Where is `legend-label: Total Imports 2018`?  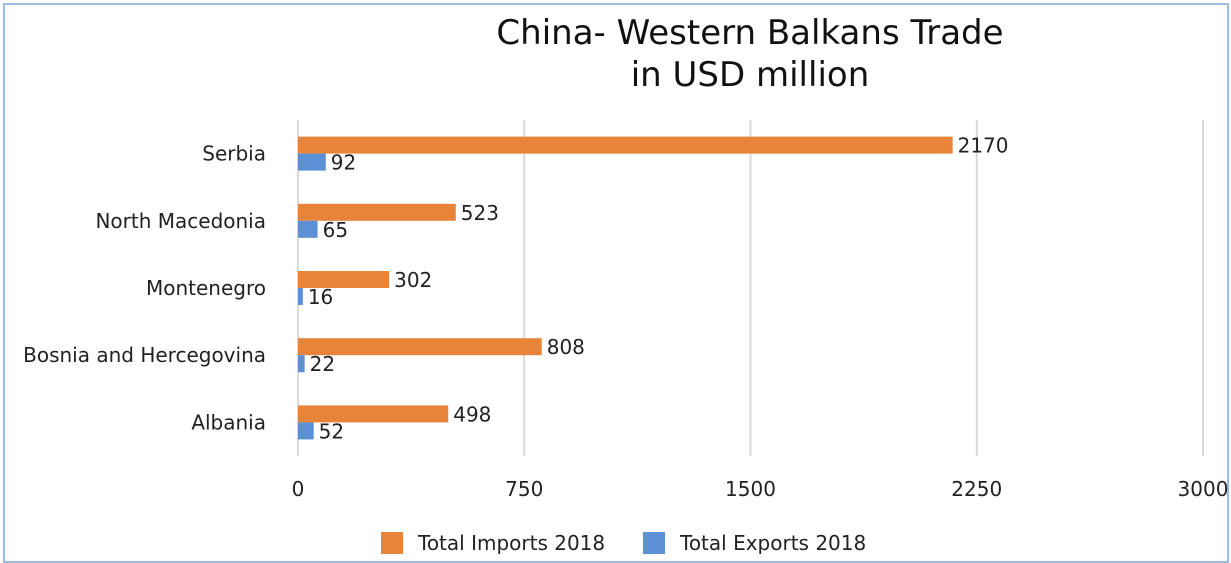
legend-label: Total Imports 2018 is located at coordinates (511, 542).